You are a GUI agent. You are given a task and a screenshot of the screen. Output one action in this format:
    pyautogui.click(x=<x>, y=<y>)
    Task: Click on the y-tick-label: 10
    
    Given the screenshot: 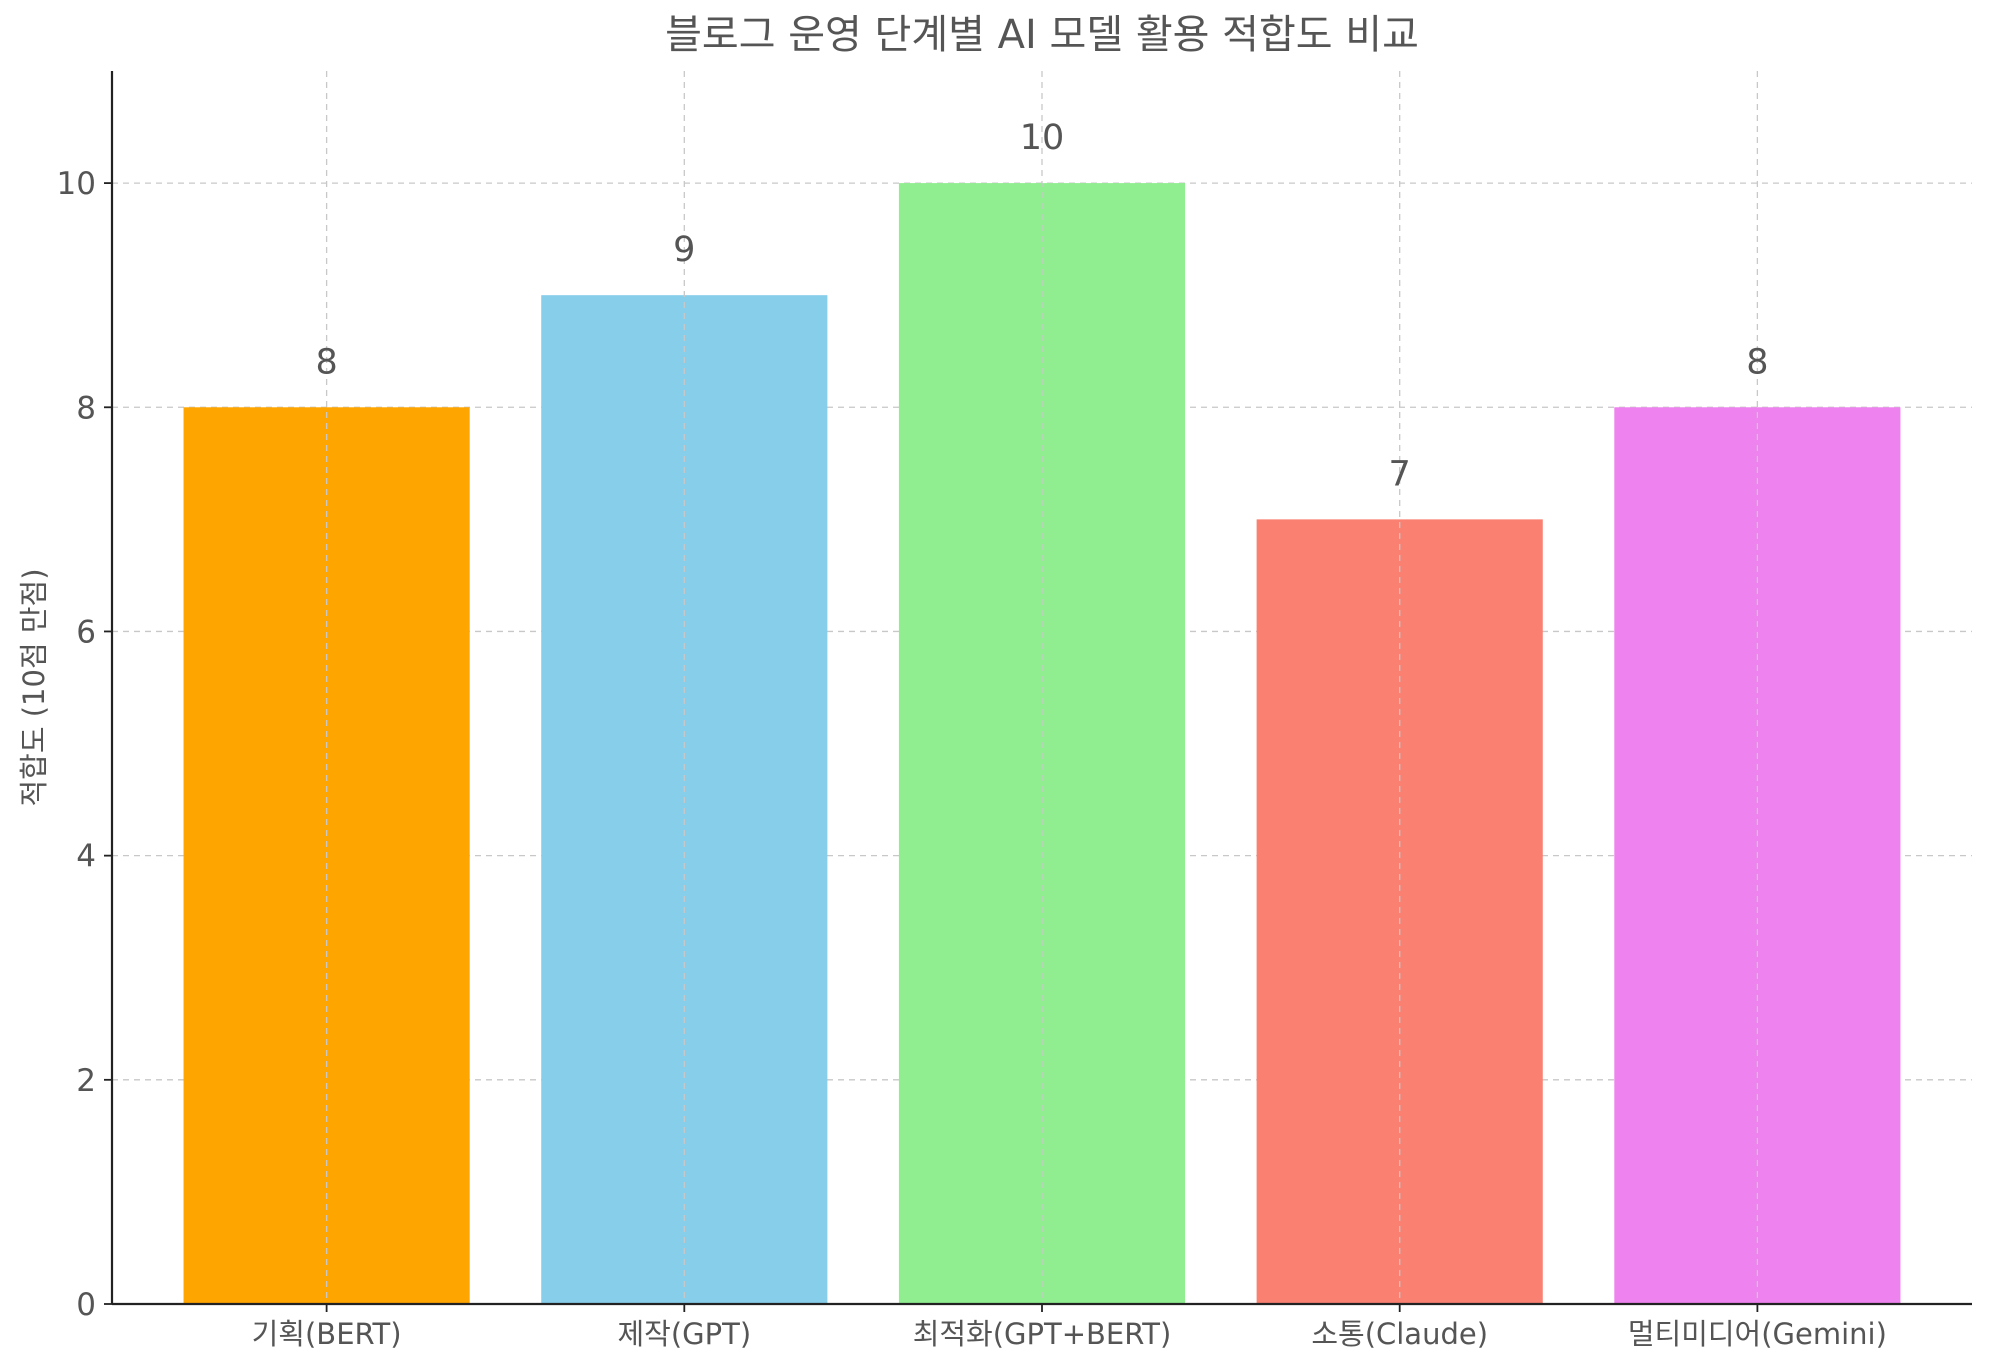 What is the action you would take?
    pyautogui.click(x=76, y=184)
    